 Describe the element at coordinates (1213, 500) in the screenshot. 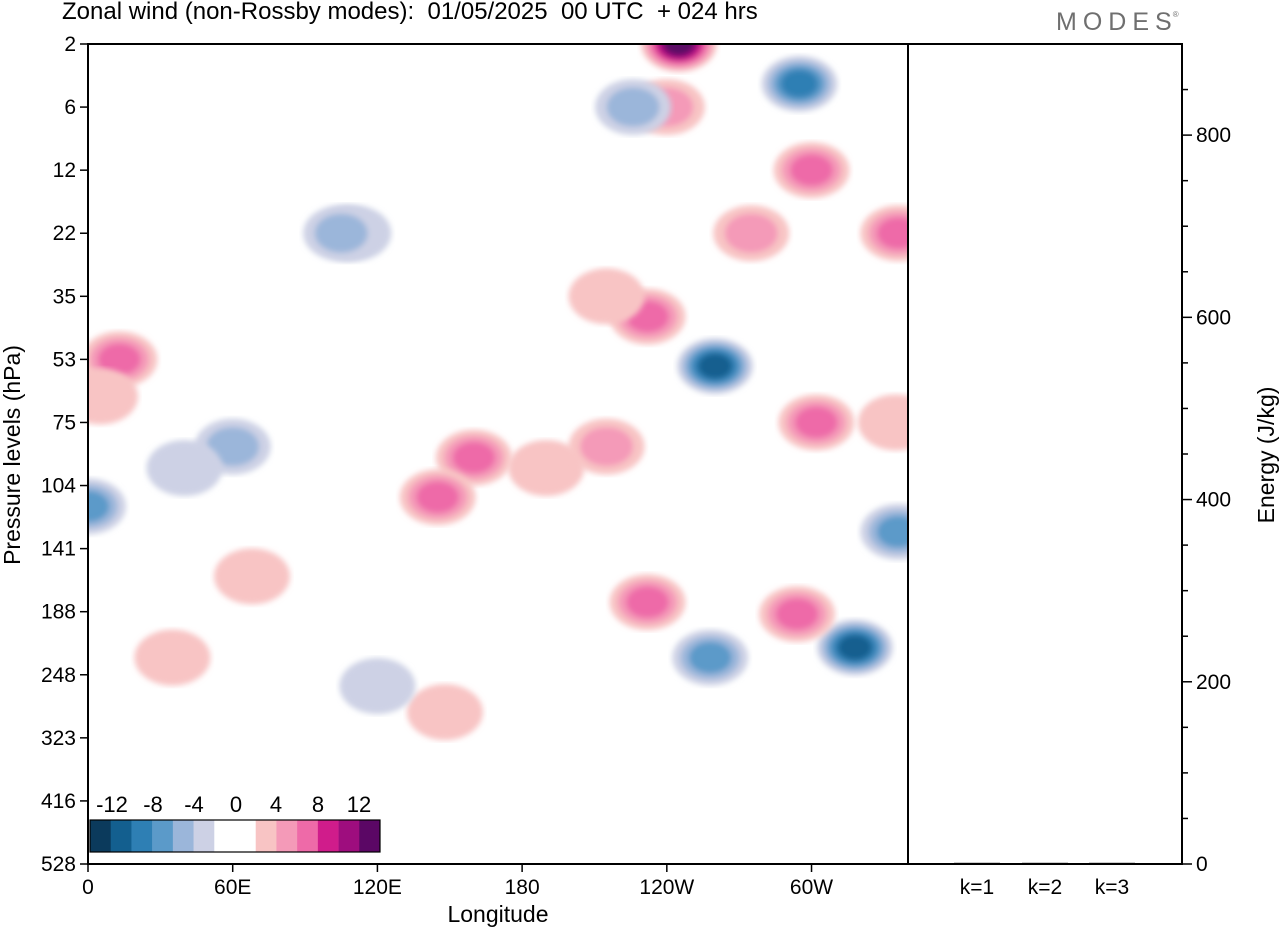

I see `energy-tick-label: 400` at that location.